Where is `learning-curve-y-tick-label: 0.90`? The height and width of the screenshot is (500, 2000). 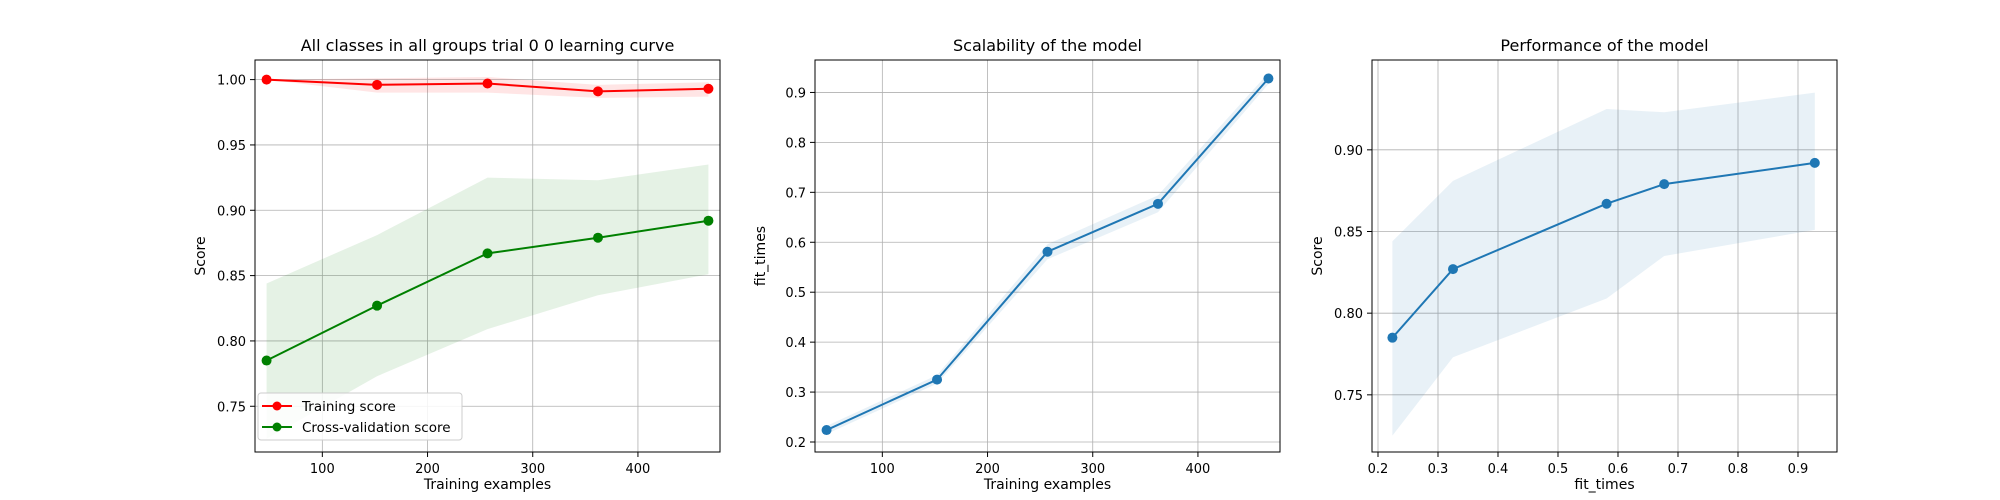
learning-curve-y-tick-label: 0.90 is located at coordinates (231, 211).